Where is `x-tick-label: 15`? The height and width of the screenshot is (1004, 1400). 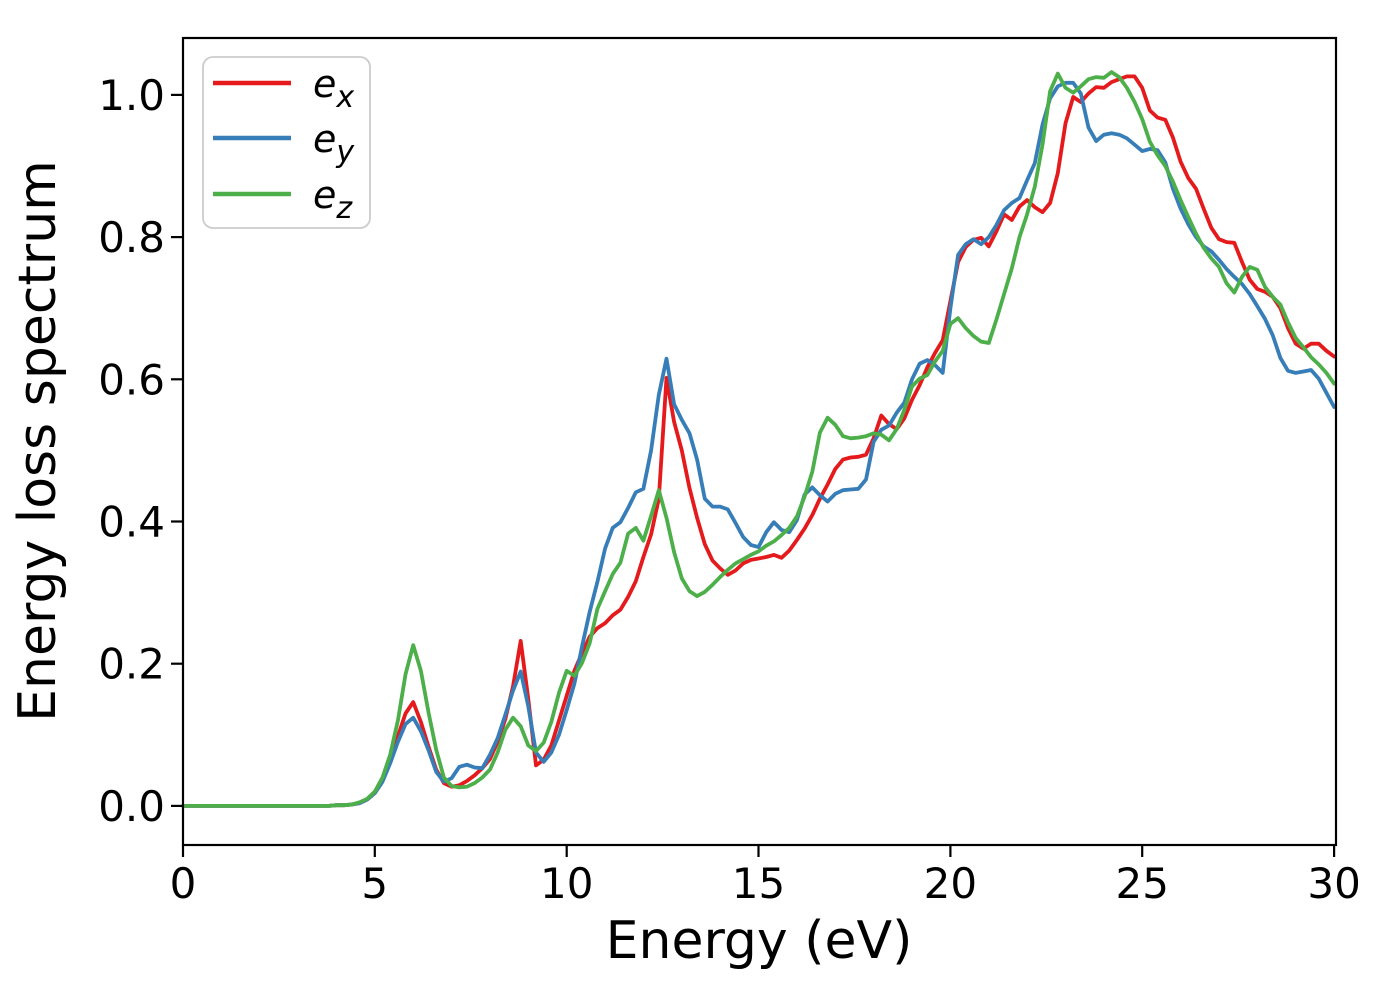 x-tick-label: 15 is located at coordinates (758, 883).